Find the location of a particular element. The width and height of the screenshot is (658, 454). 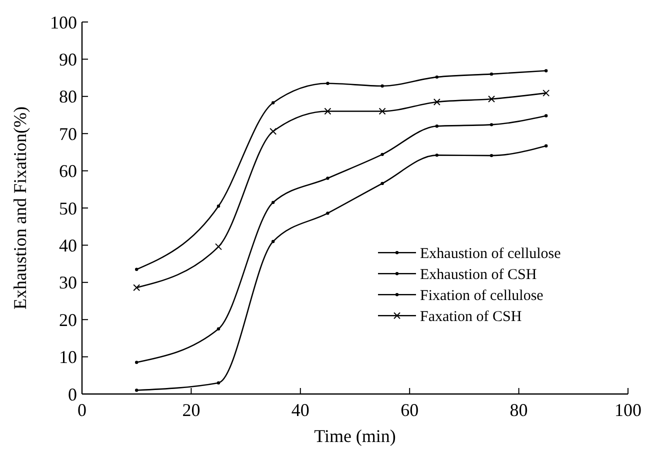

x-tick-label: 40 is located at coordinates (300, 410).